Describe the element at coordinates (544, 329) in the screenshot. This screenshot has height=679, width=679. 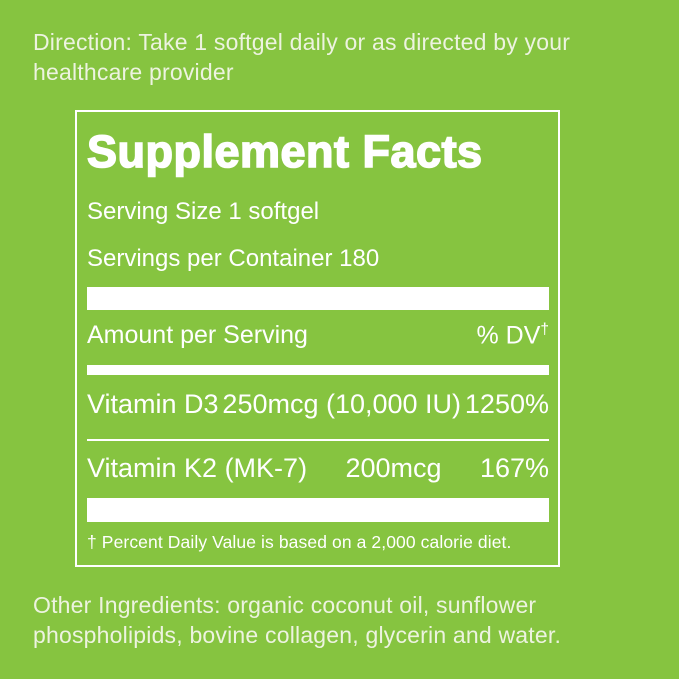
I see `dv-dagger: †` at that location.